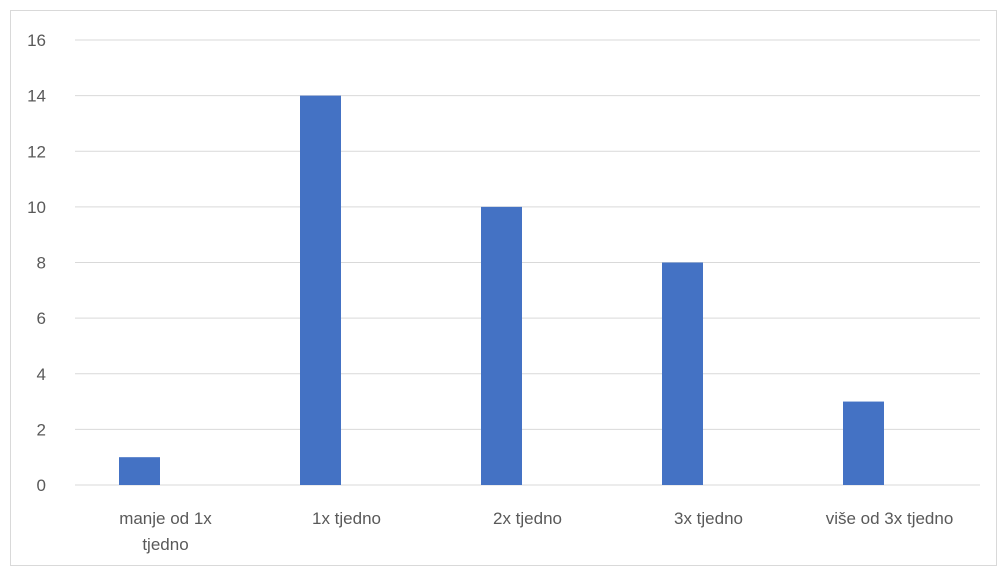 The image size is (998, 567). I want to click on y-tick-label: 8, so click(41, 263).